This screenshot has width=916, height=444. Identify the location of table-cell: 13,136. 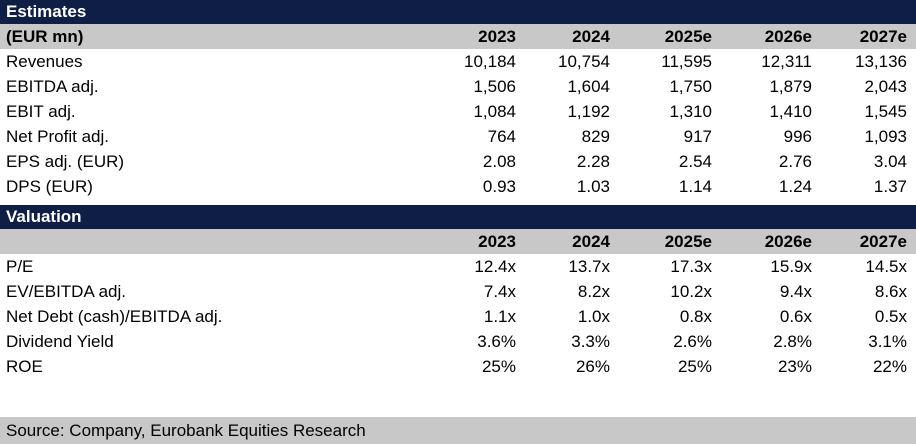
(881, 61).